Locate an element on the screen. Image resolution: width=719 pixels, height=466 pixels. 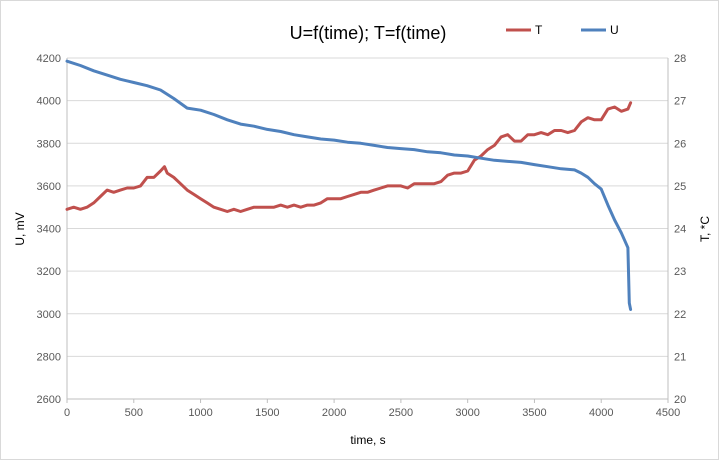
legend-label-u: U is located at coordinates (614, 30).